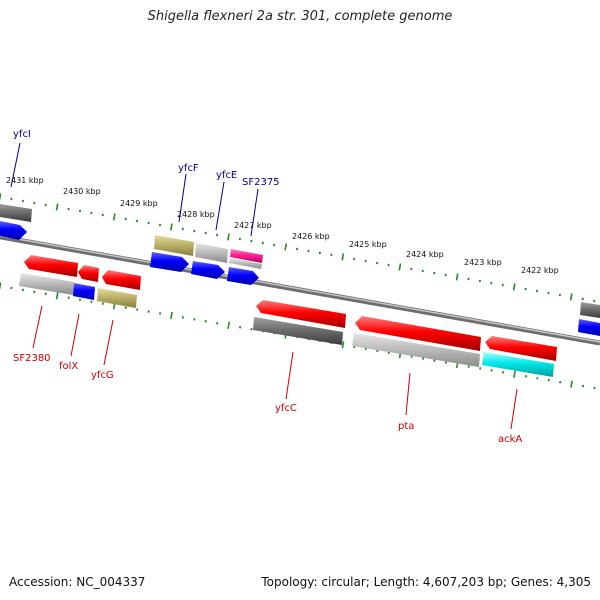 This screenshot has width=600, height=600. What do you see at coordinates (139, 203) in the screenshot?
I see `tick-label: 2429 kbp` at bounding box center [139, 203].